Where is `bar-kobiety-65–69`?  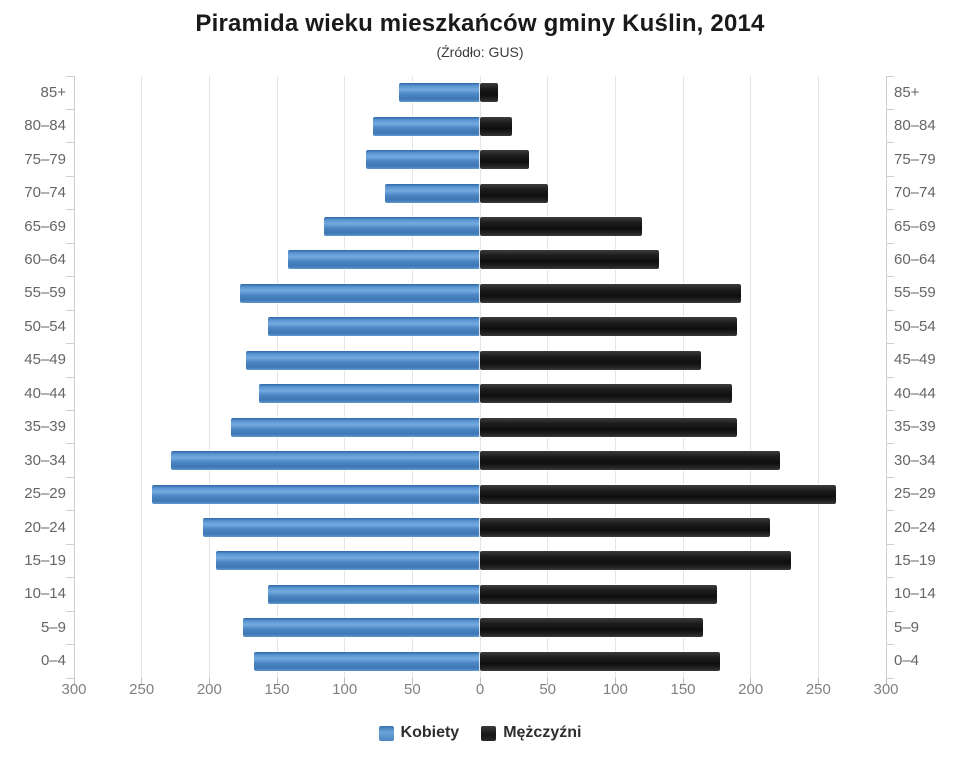 bar-kobiety-65–69 is located at coordinates (402, 226).